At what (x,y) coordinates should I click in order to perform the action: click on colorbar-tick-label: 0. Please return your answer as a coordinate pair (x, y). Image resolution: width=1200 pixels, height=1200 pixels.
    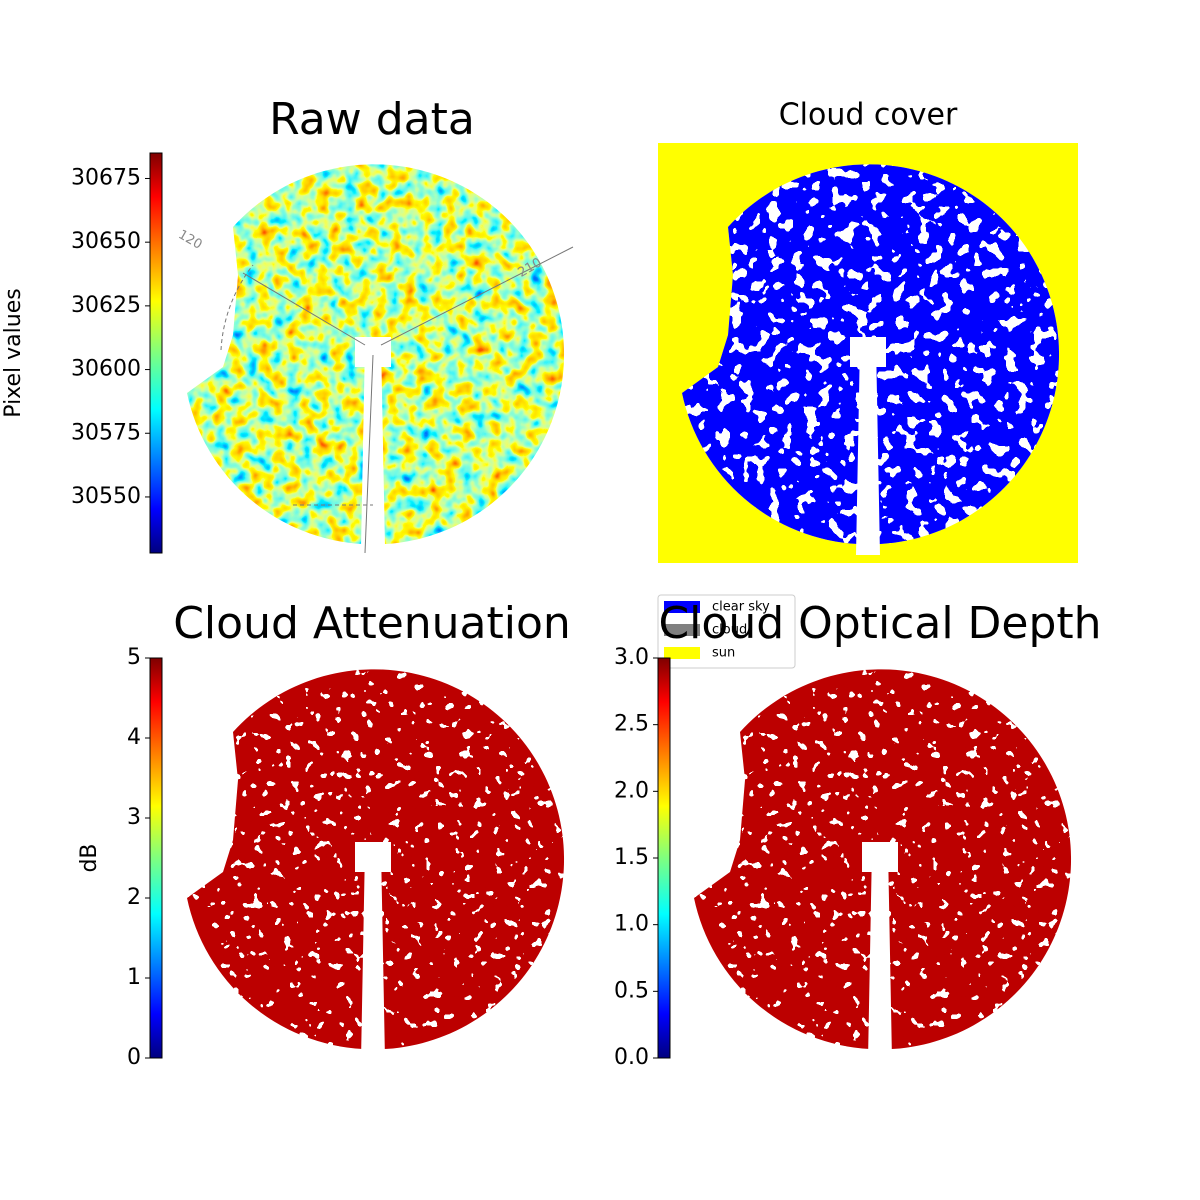
    Looking at the image, I should click on (134, 1057).